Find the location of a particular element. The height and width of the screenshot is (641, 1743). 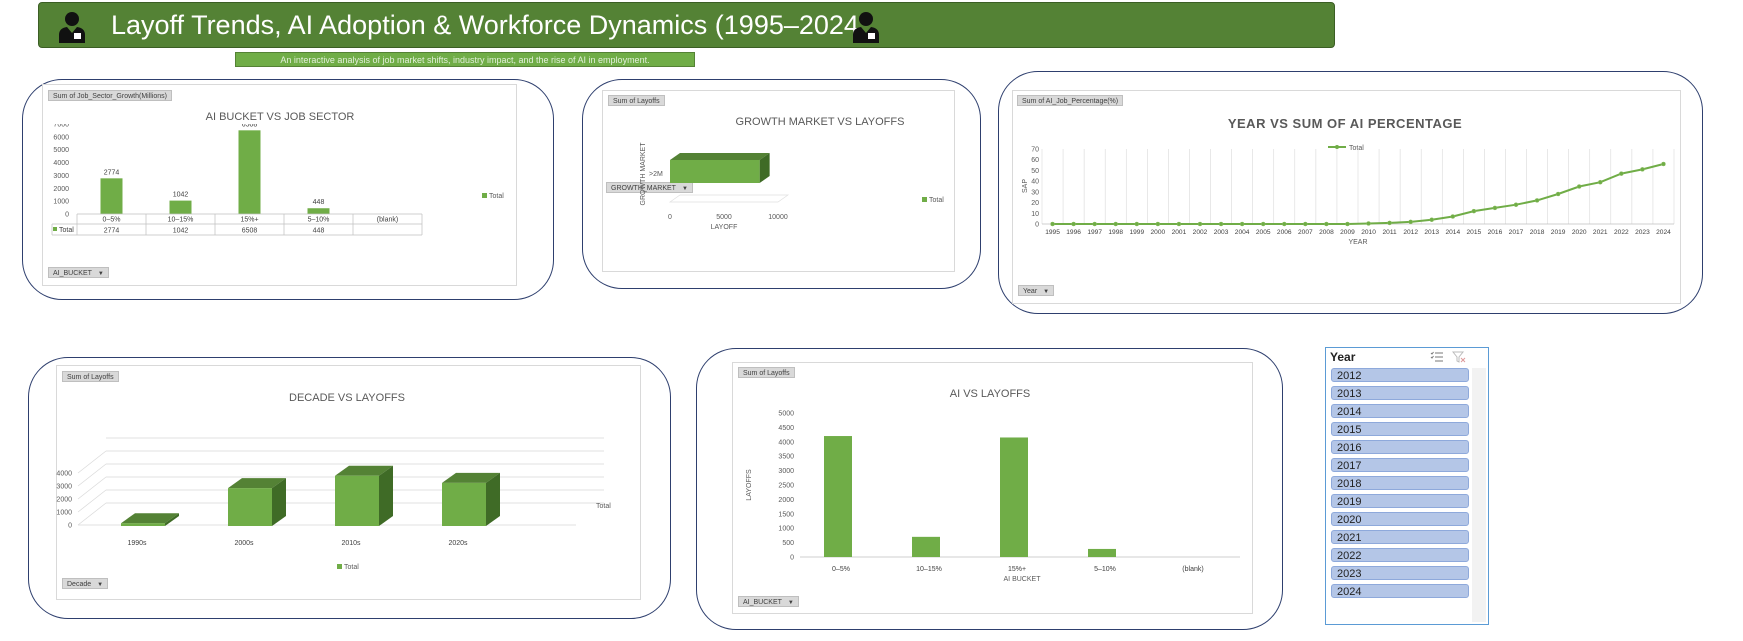

y-tick-label: 3500 is located at coordinates (786, 457).